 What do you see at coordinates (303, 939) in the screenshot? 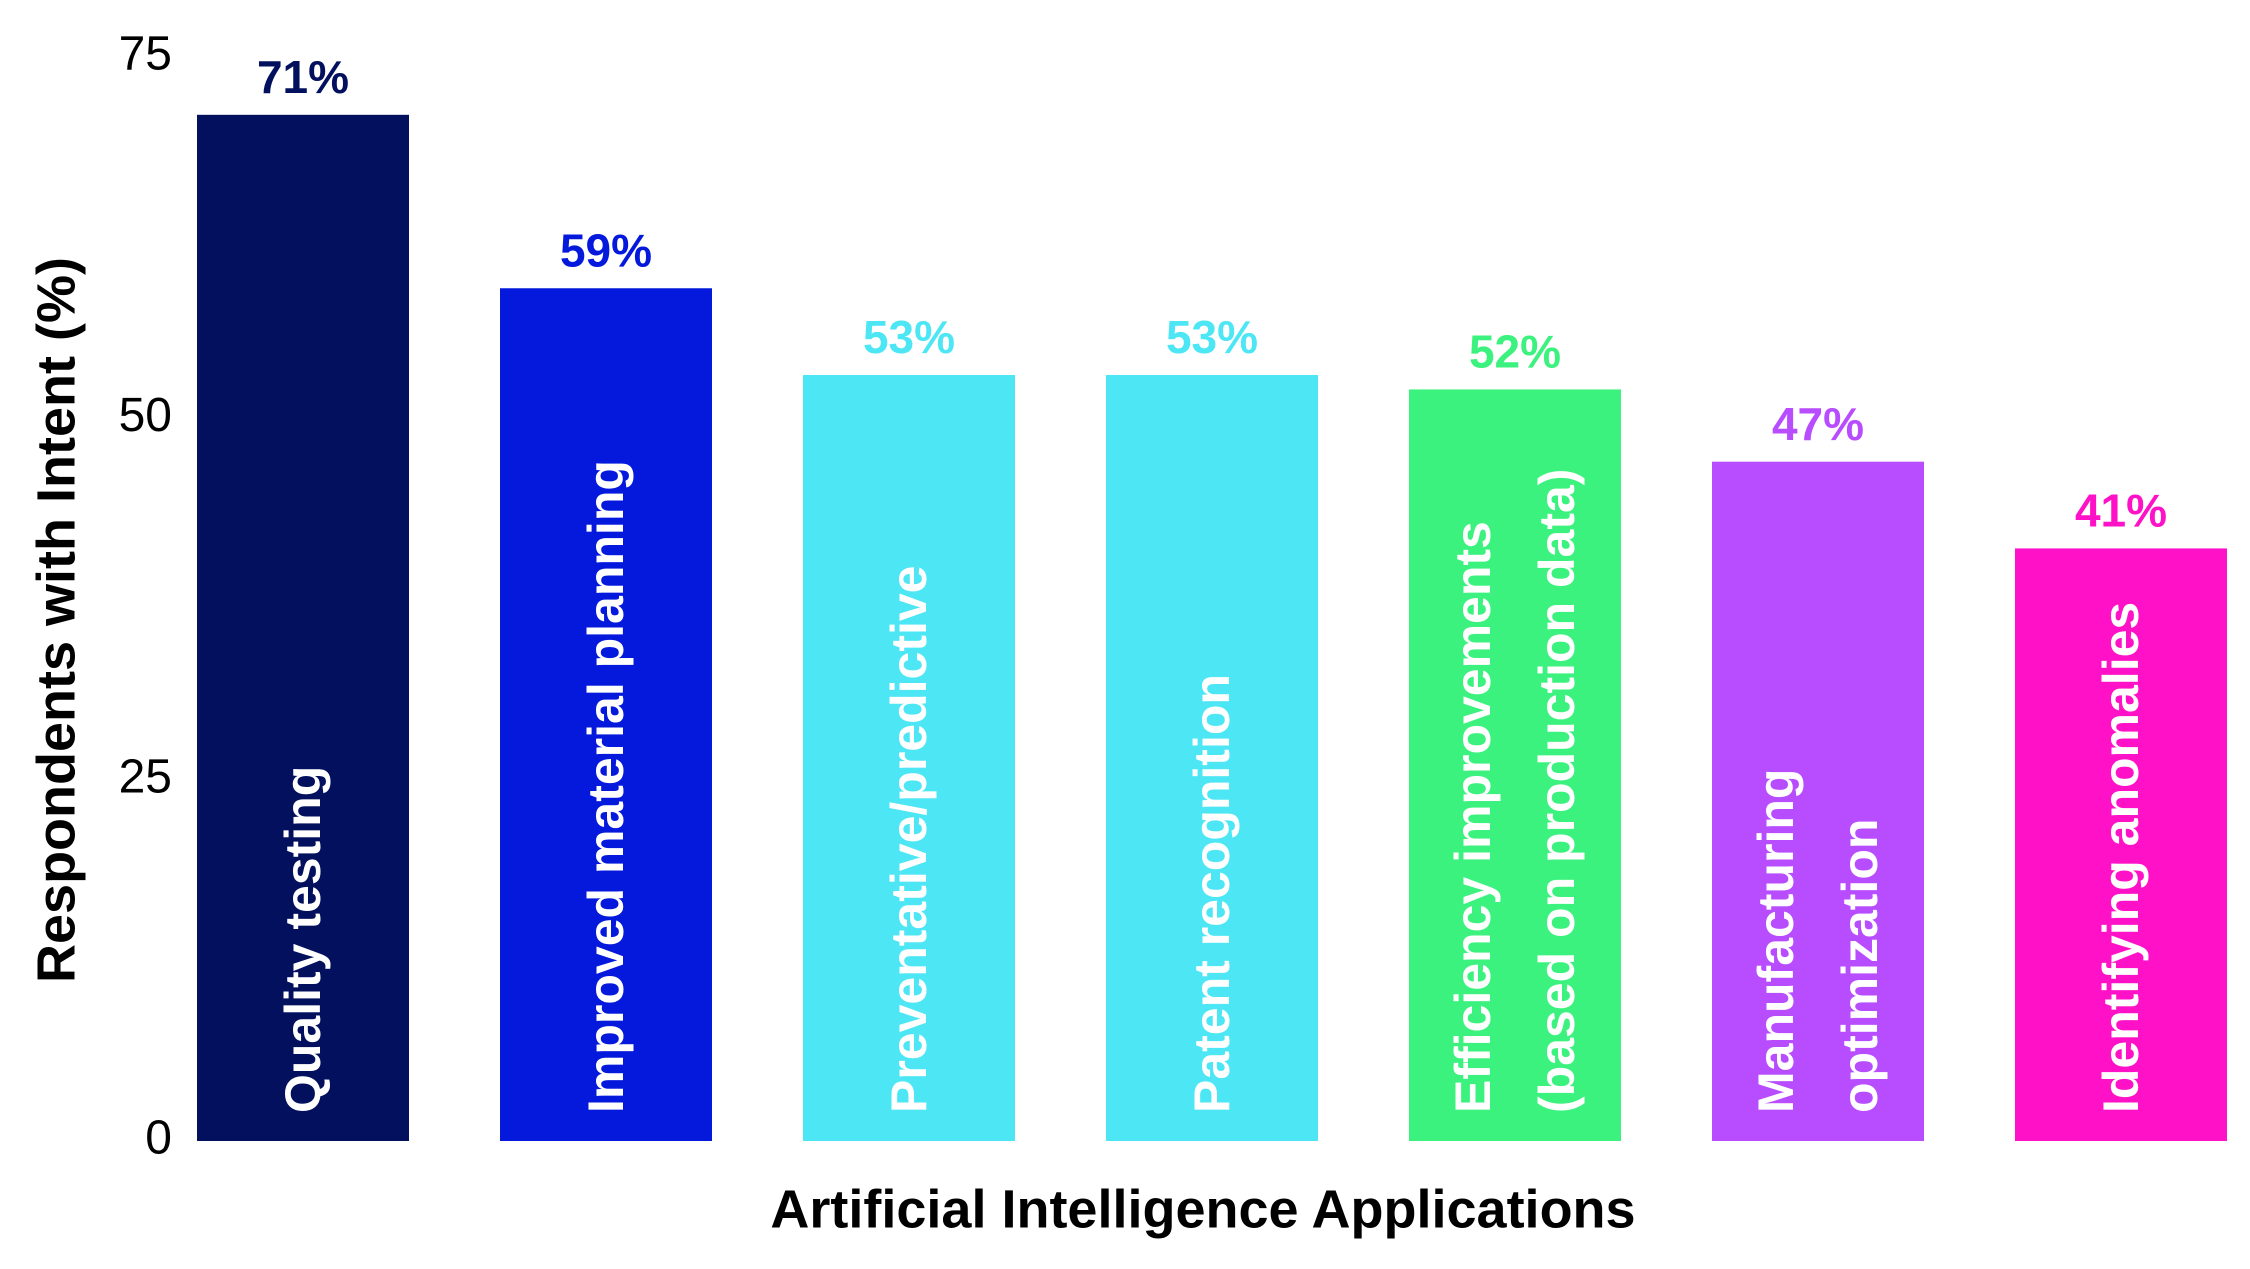
I see `category-label: Quality testing` at bounding box center [303, 939].